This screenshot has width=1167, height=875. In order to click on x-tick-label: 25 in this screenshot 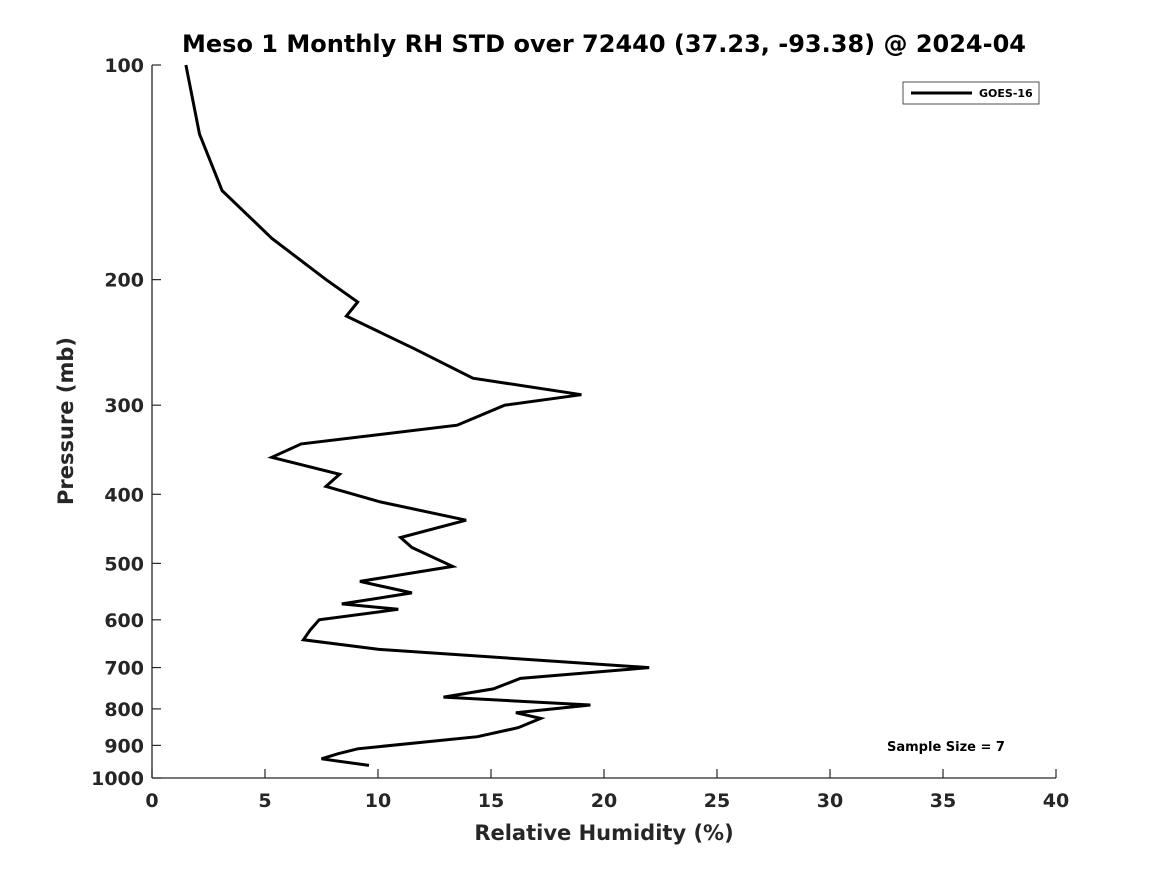, I will do `click(717, 801)`.